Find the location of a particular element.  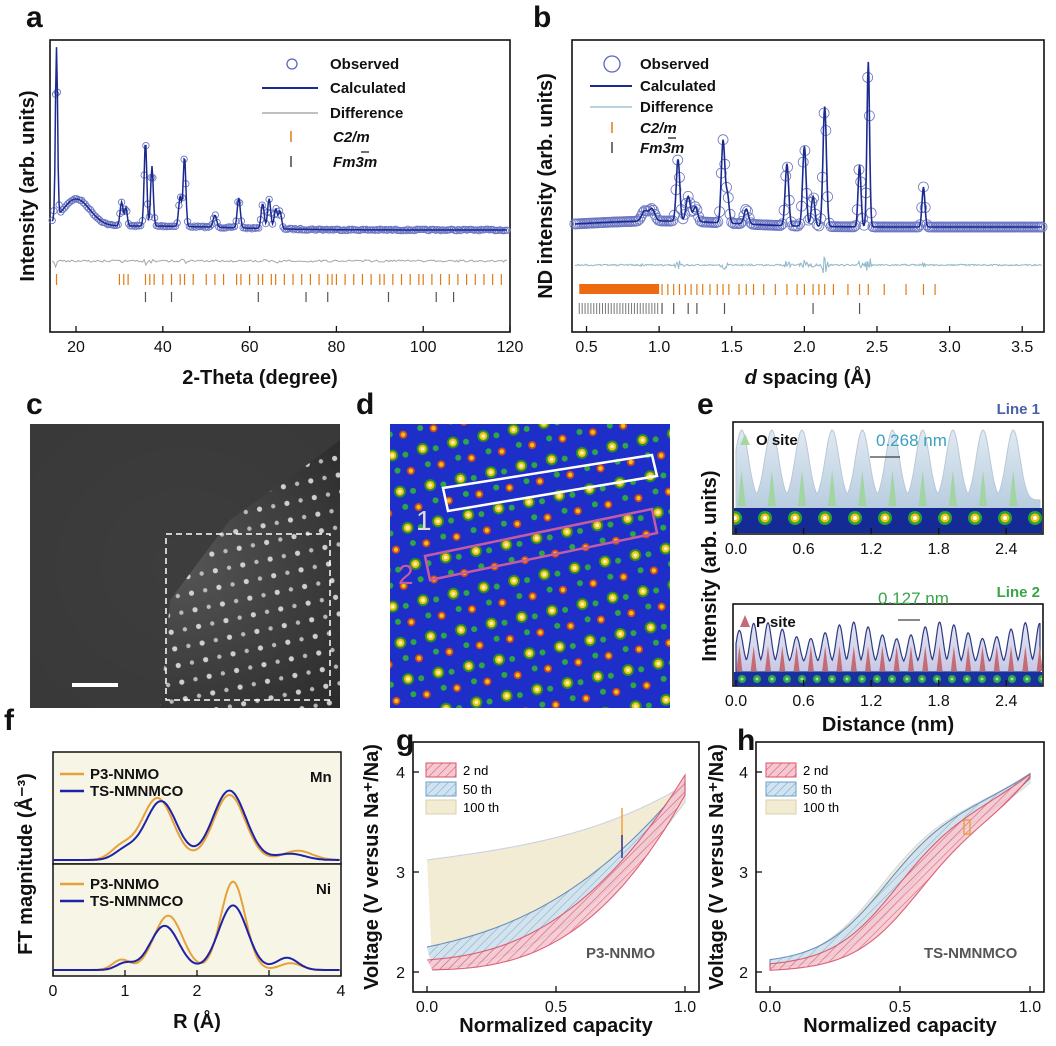

axis-ticks-h: 0.0 0.5 1.0 2 3 4 is located at coordinates (890, 890).